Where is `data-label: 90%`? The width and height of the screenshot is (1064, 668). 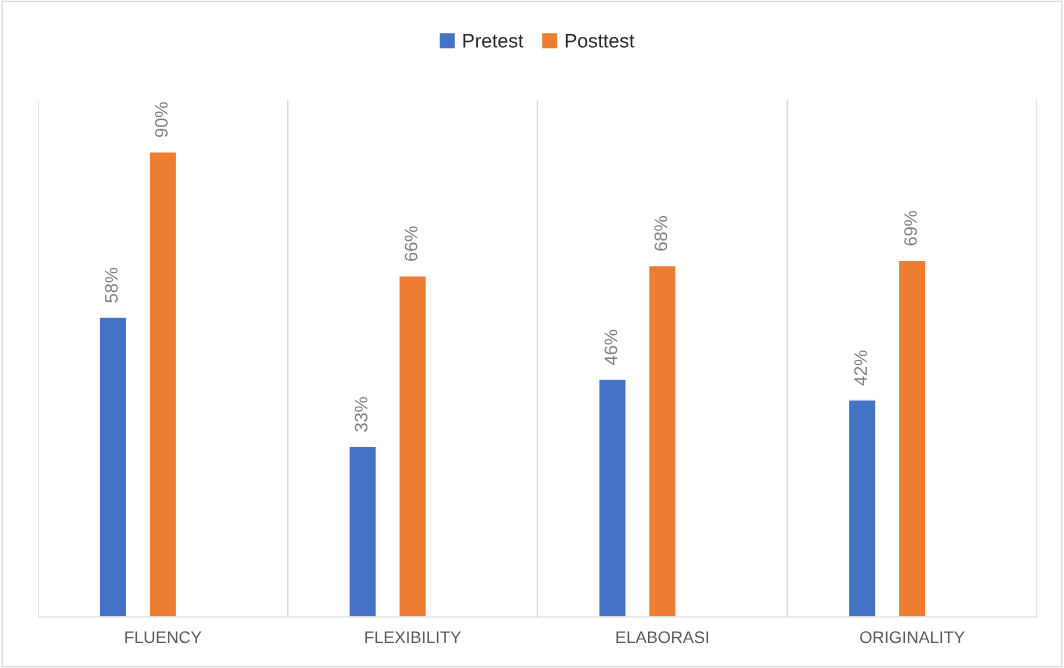
data-label: 90% is located at coordinates (161, 119).